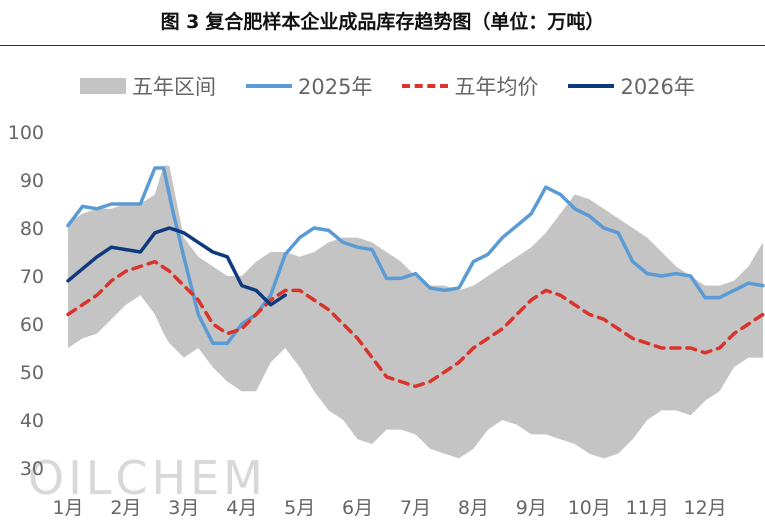 This screenshot has width=765, height=531. I want to click on chart-legend: 五年区间 2025年 五年均价 2026年, so click(402, 86).